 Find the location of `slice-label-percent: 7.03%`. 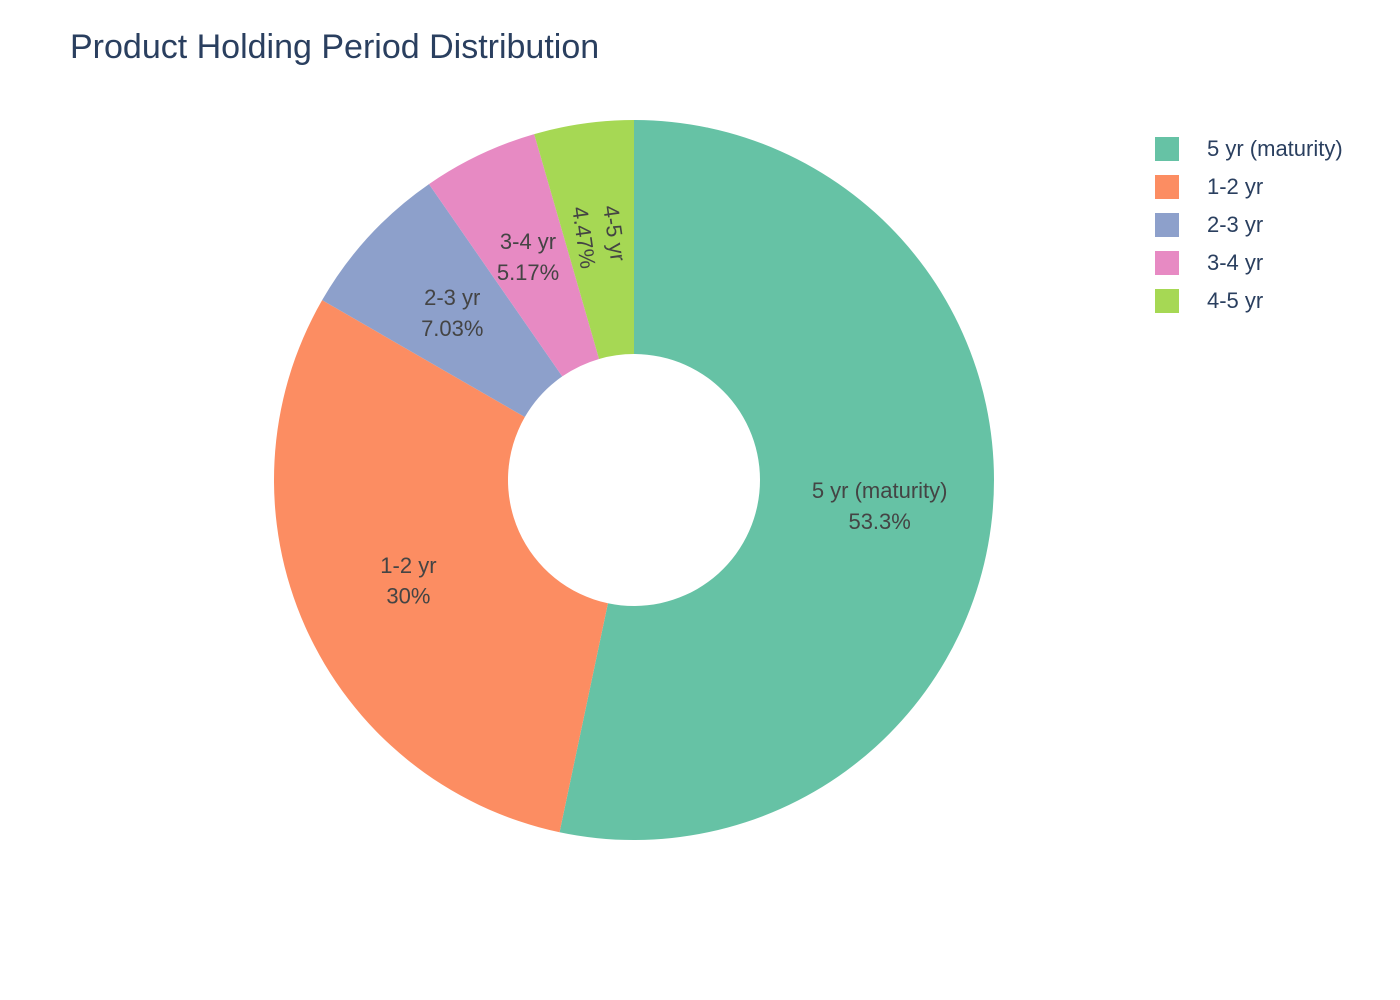

slice-label-percent: 7.03% is located at coordinates (452, 328).